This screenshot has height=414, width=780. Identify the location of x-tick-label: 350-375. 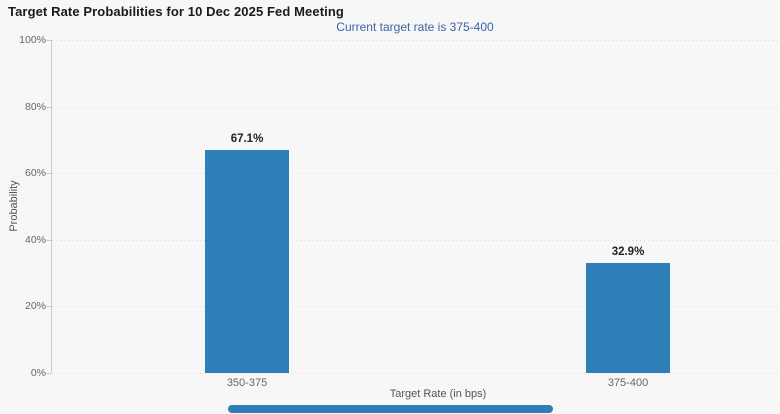
(247, 383).